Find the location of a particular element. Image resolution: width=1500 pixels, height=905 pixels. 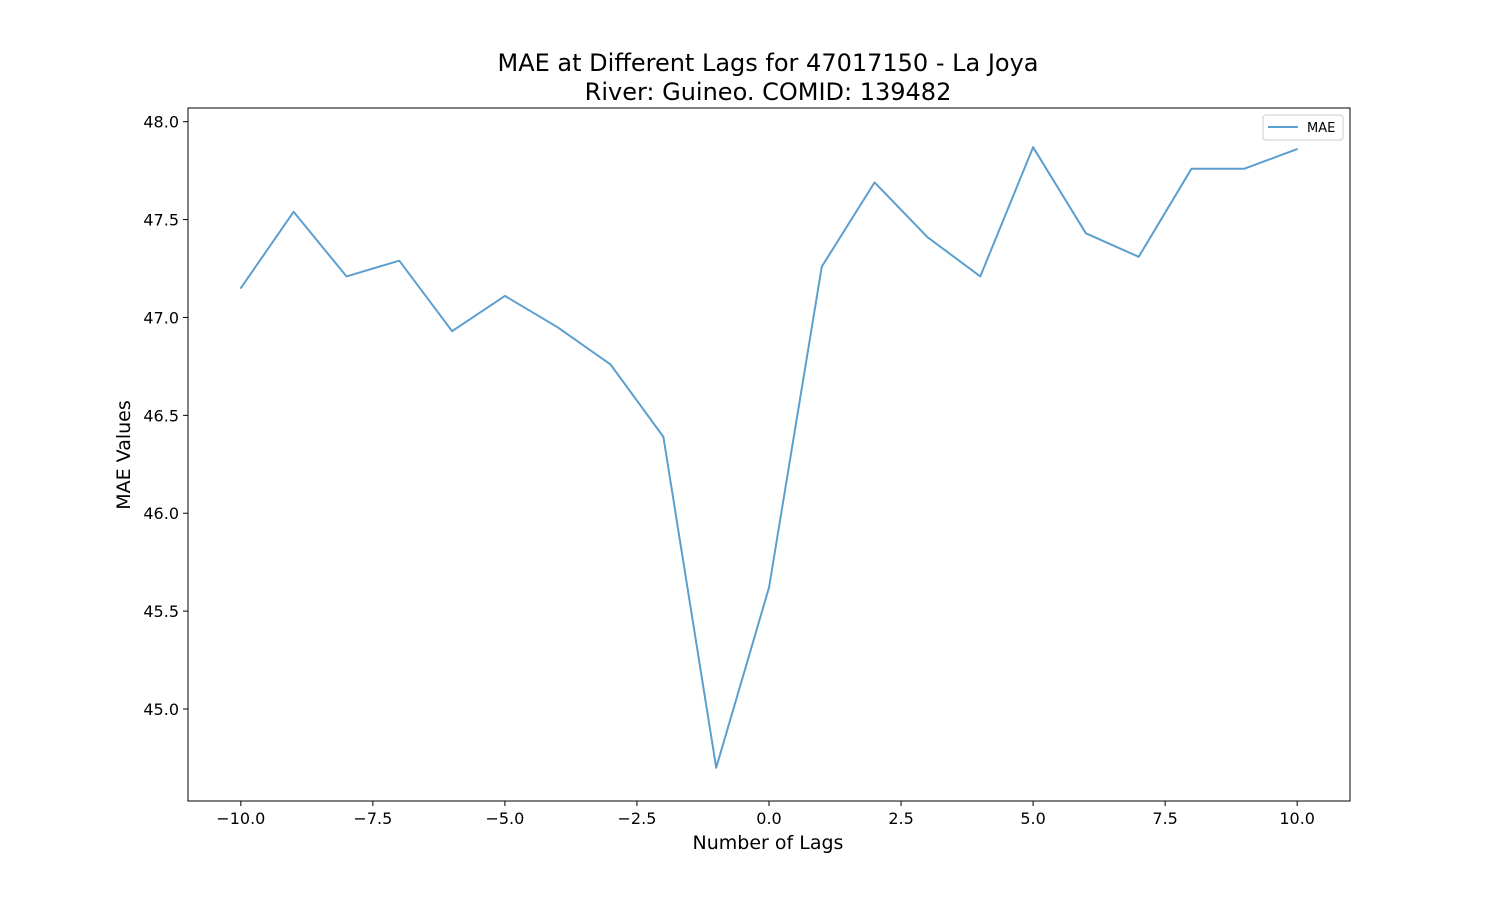

x-tick-label: 2.5 is located at coordinates (900, 818).